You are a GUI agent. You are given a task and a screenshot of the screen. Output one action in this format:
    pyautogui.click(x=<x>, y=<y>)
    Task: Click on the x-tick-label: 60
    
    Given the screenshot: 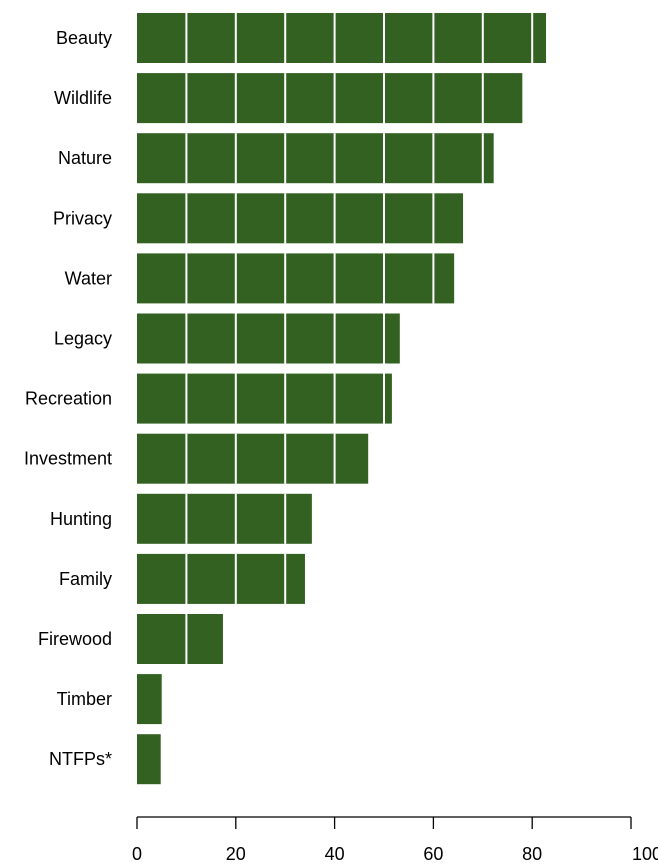 What is the action you would take?
    pyautogui.click(x=433, y=854)
    